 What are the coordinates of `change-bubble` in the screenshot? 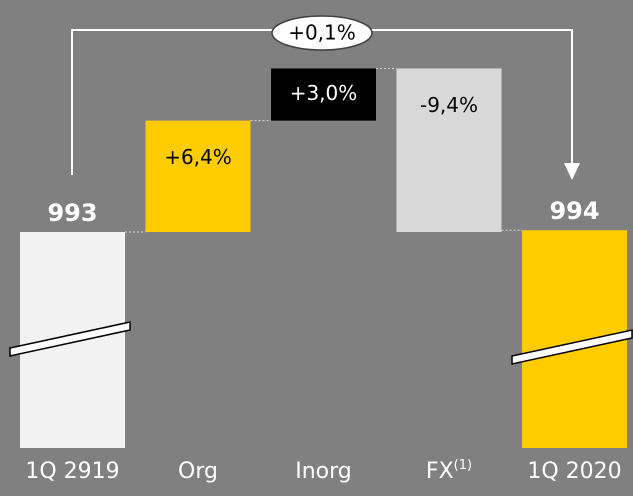 It's located at (322, 33).